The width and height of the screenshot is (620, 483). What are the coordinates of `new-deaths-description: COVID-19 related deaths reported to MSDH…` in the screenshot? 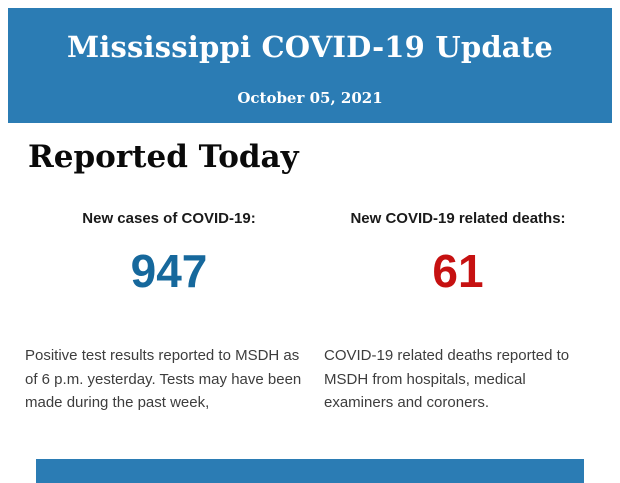 It's located at (447, 379).